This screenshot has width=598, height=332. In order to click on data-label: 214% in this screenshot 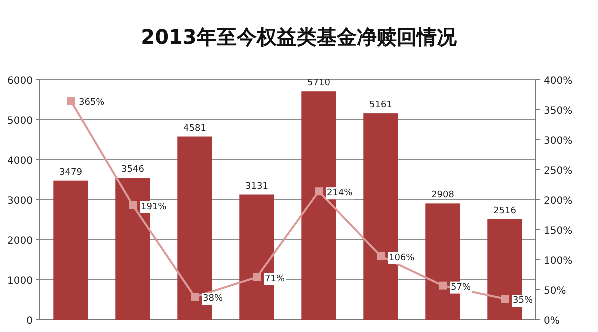, I will do `click(340, 193)`.